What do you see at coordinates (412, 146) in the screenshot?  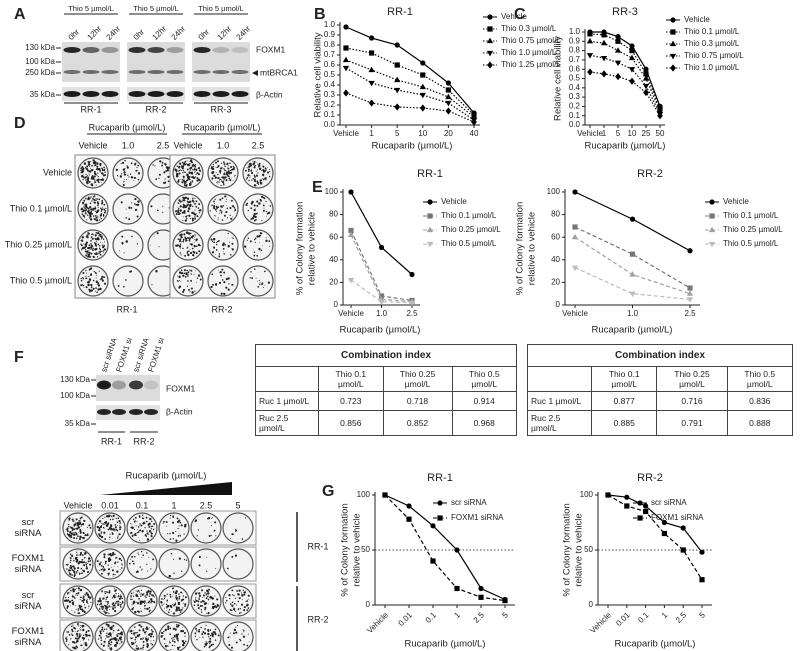 I see `x-axis-label: Rucaparib (µmol/L)` at bounding box center [412, 146].